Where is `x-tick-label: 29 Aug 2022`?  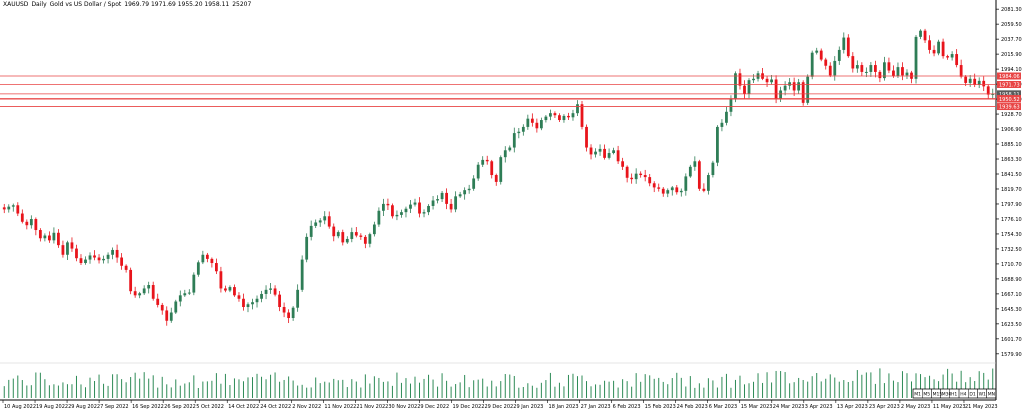
x-tick-label: 29 Aug 2022 is located at coordinates (84, 407).